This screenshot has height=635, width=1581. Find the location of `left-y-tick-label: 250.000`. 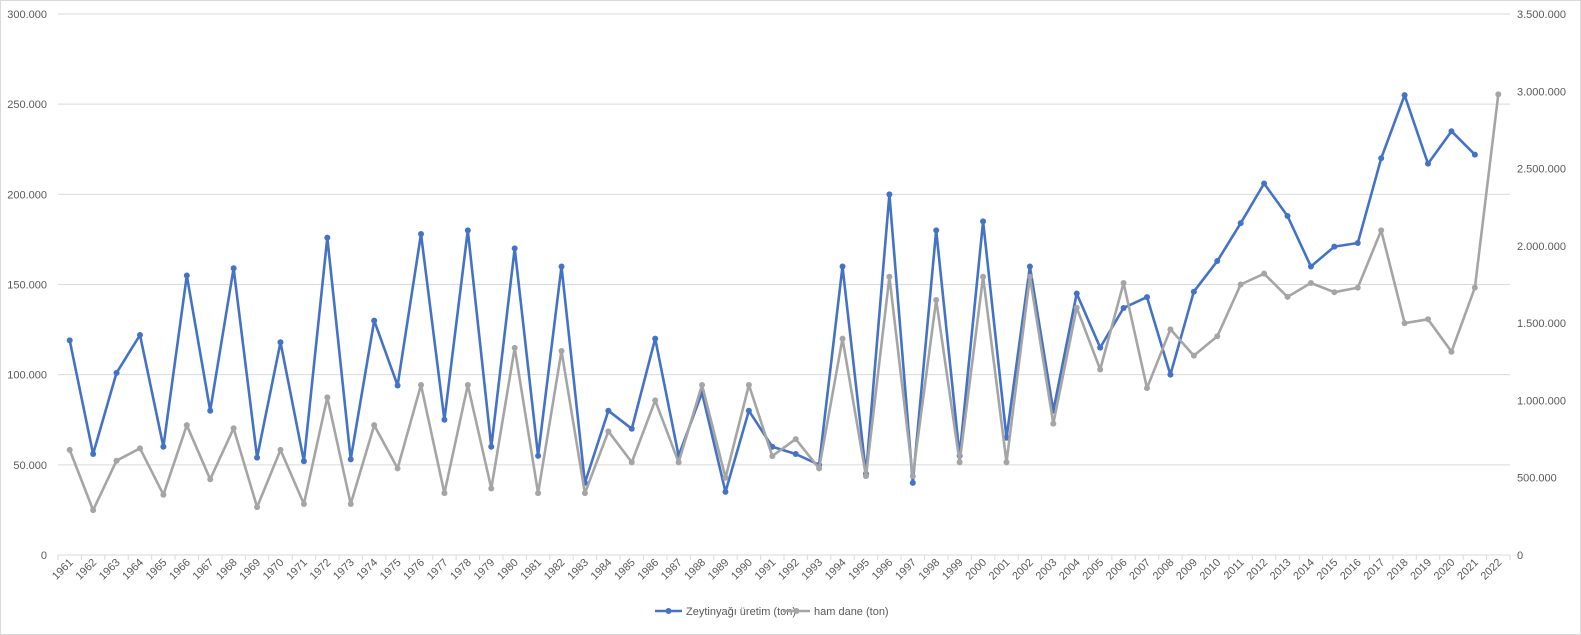

left-y-tick-label: 250.000 is located at coordinates (27, 105).